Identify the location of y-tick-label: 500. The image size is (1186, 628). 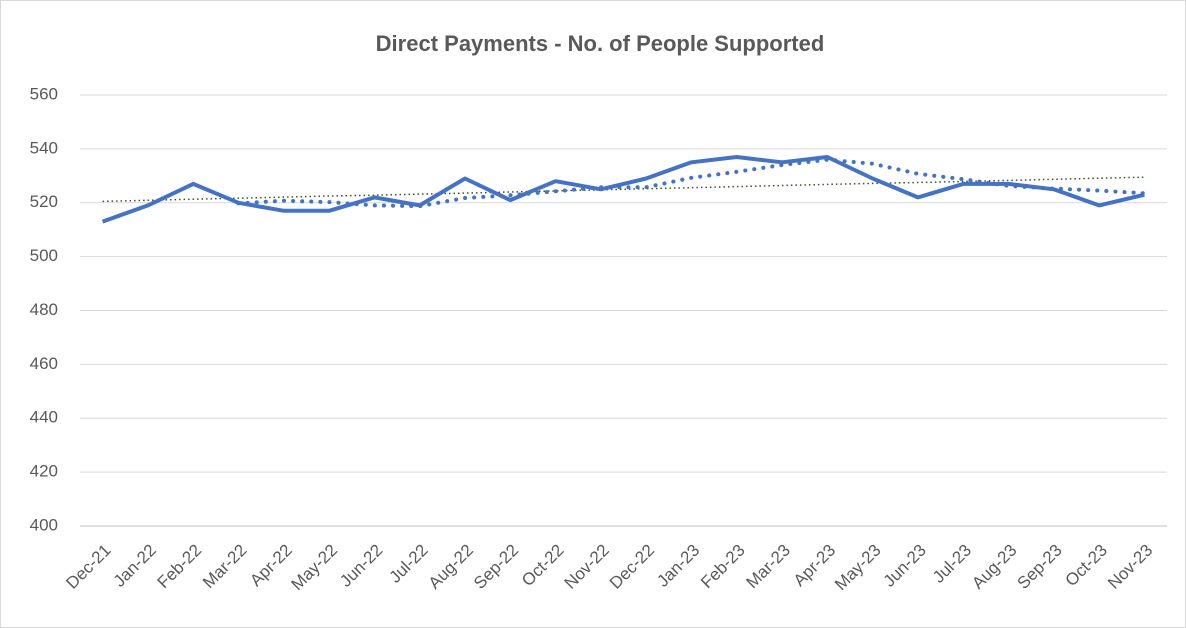
(44, 255).